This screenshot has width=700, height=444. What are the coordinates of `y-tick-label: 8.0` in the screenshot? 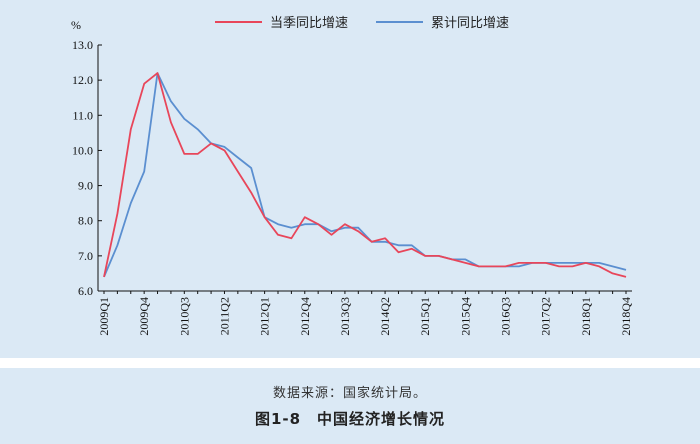 It's located at (85, 221).